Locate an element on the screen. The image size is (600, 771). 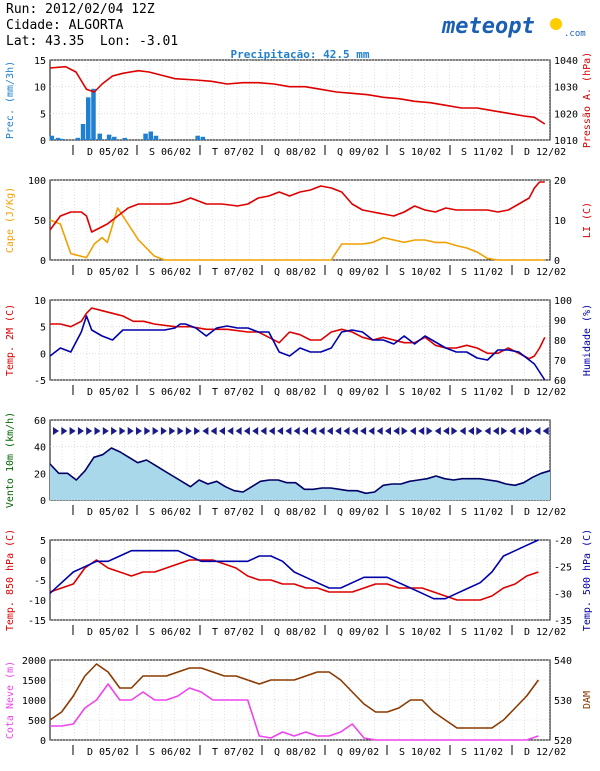
right-tick-label: 20 is located at coordinates (560, 181).